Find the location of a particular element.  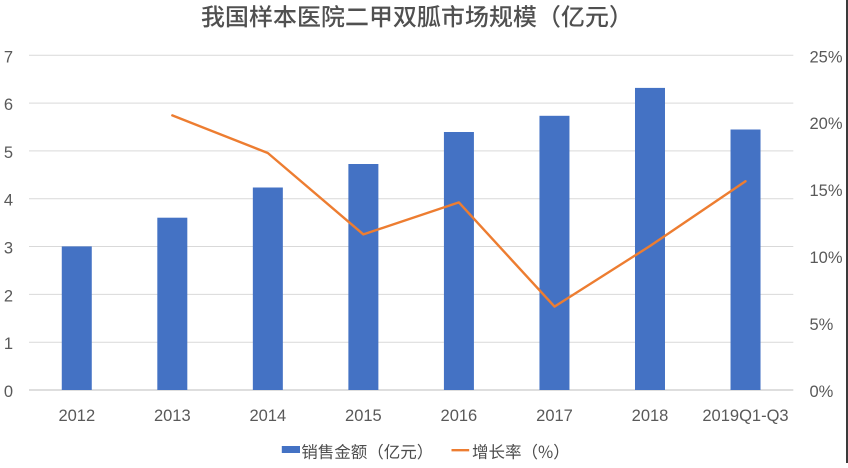

svg-text: 2018 is located at coordinates (650, 416).